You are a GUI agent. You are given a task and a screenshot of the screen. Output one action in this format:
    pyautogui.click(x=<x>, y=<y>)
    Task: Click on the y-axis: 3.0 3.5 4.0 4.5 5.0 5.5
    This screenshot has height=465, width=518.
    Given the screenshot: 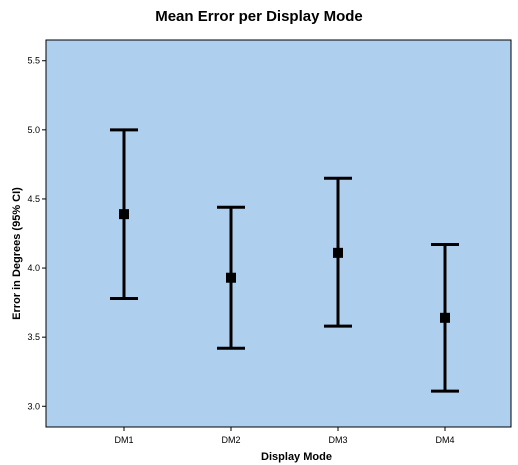 What is the action you would take?
    pyautogui.click(x=36, y=233)
    